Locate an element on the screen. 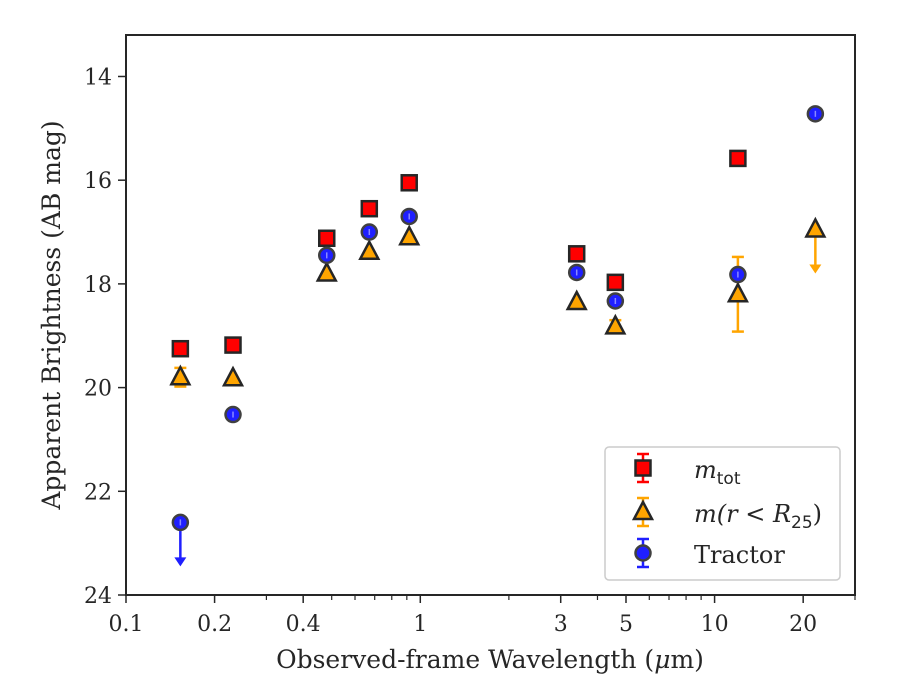 The image size is (900, 700). x-tick-label: 0.1 is located at coordinates (126, 624).